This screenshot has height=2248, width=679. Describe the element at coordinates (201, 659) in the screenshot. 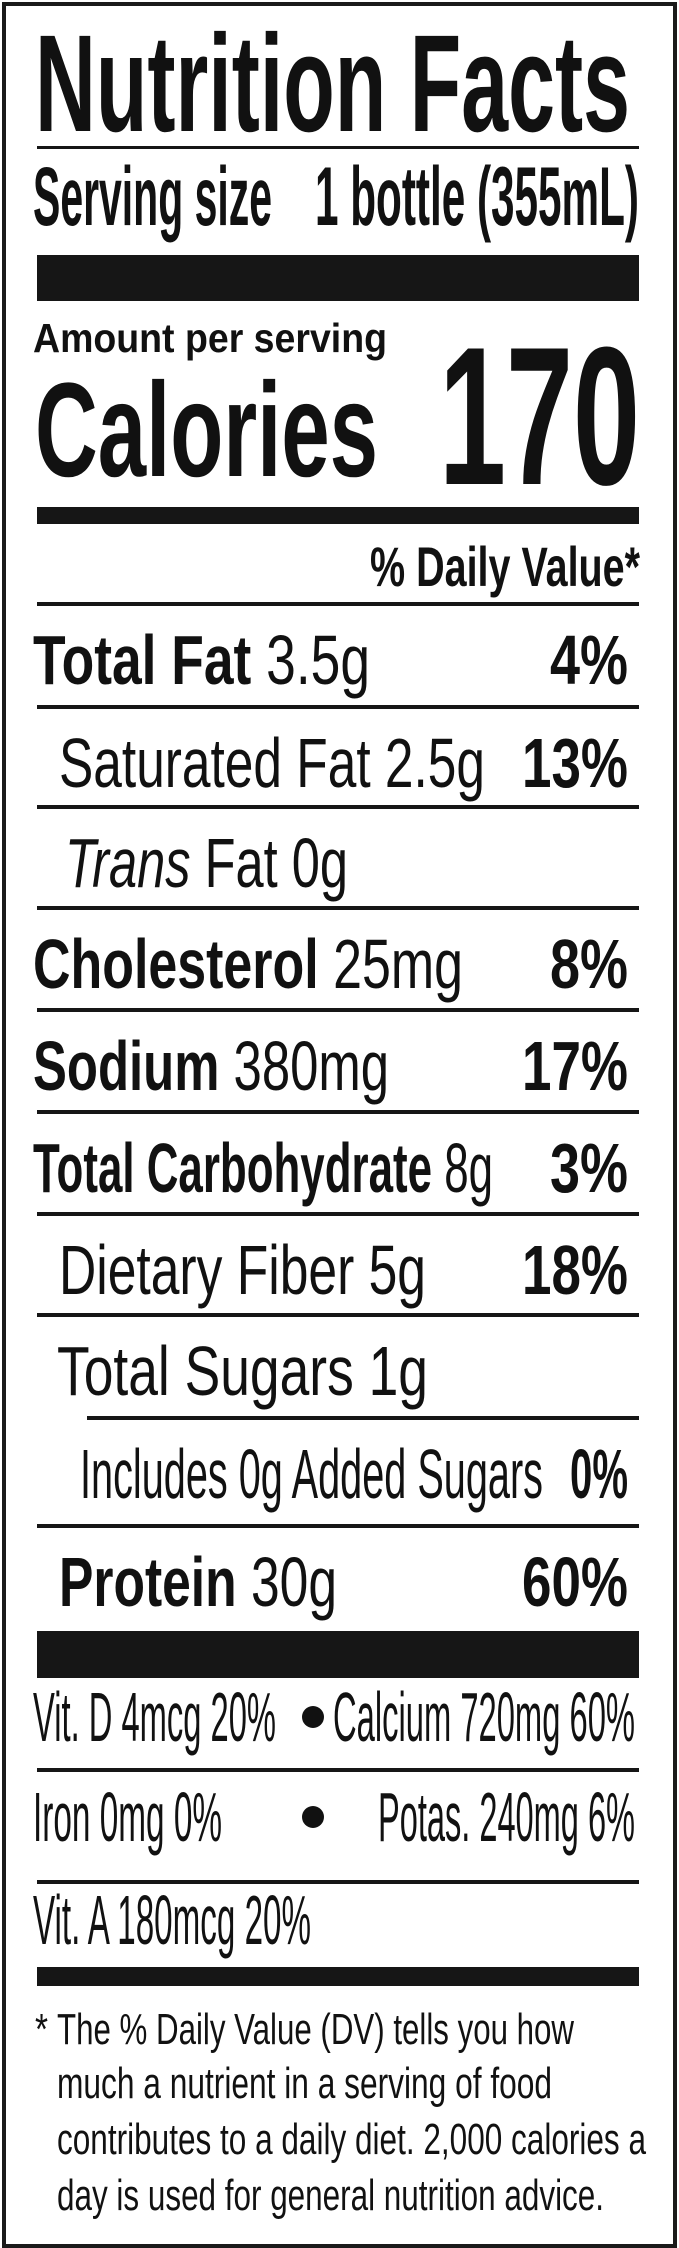

I see `nutrient-total-fat: Total Fat 3.5g` at that location.